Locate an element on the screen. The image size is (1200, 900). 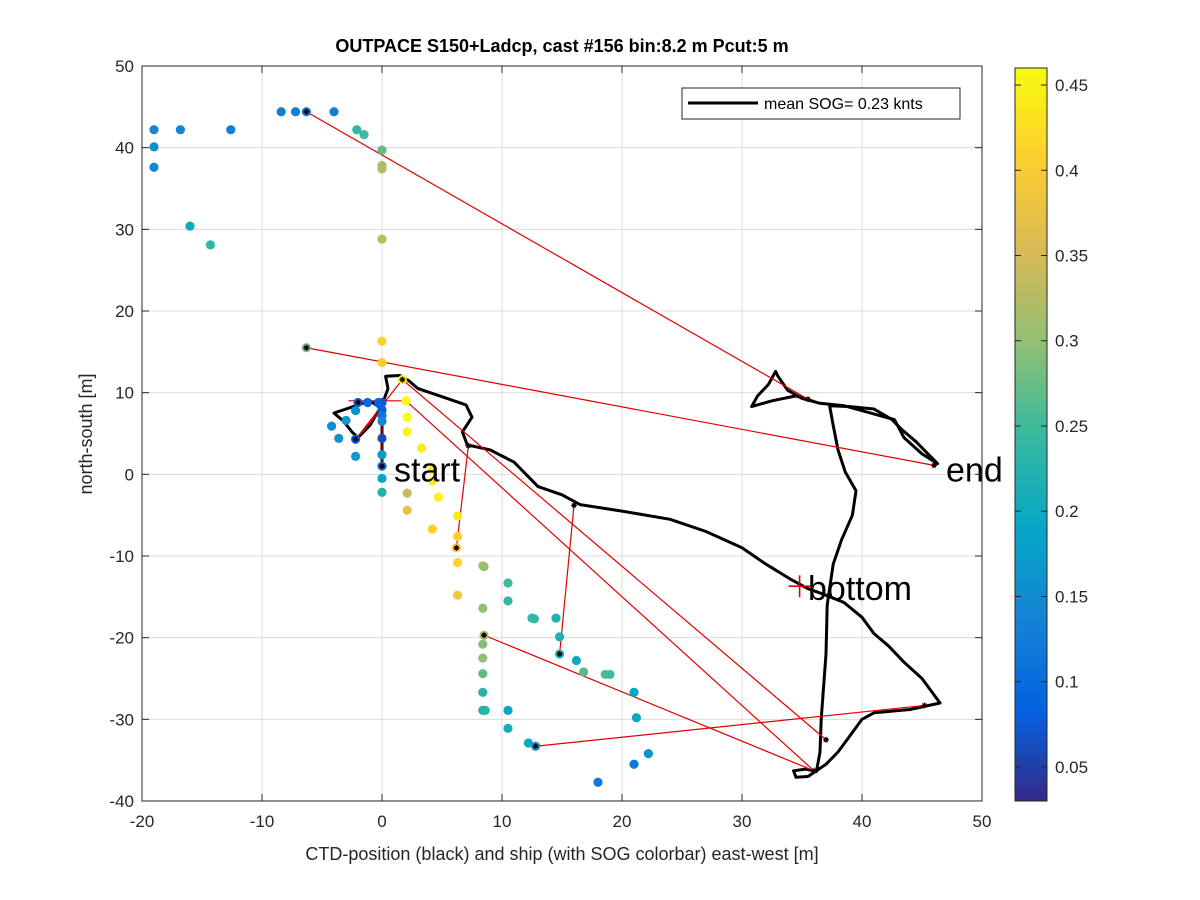
y-axis-label: north-south [m] is located at coordinates (86, 433).